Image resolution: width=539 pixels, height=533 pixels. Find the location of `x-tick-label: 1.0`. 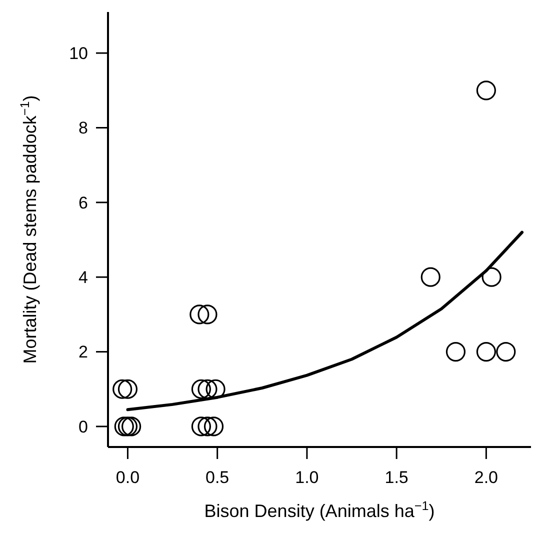

x-tick-label: 1.0 is located at coordinates (307, 477).